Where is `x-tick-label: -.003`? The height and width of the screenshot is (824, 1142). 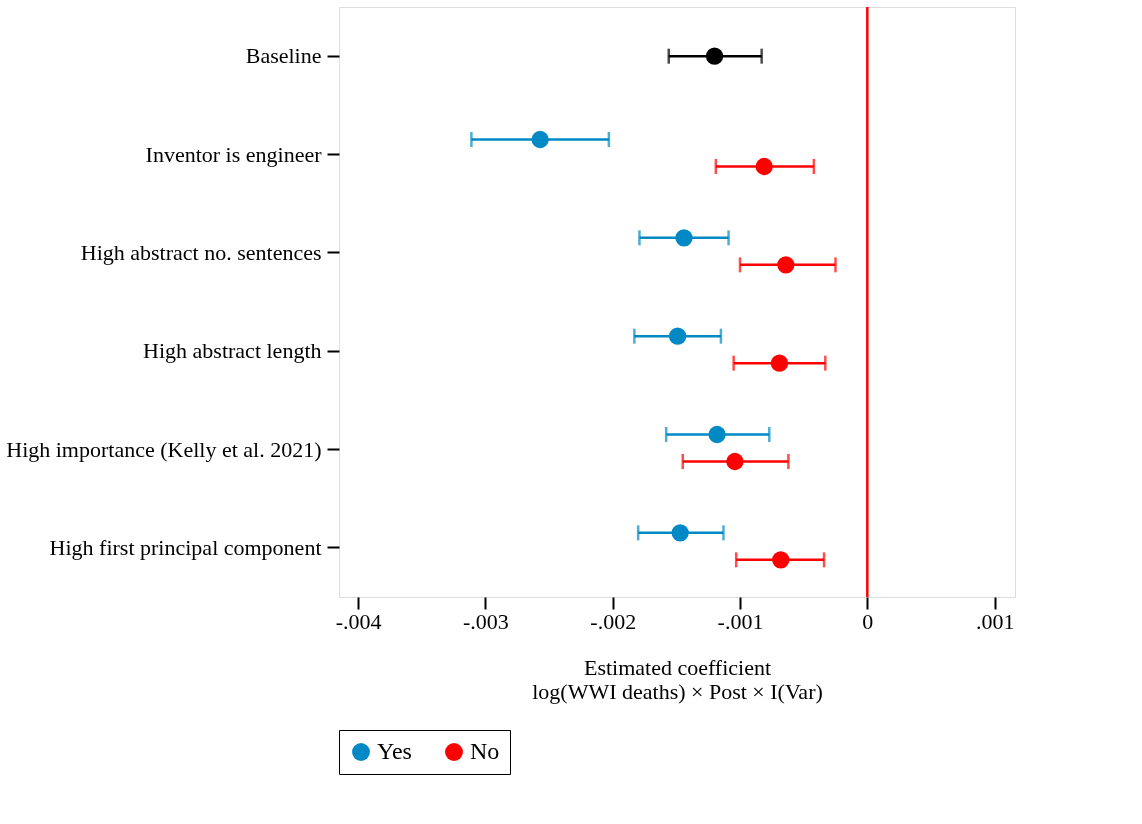 x-tick-label: -.003 is located at coordinates (485, 621).